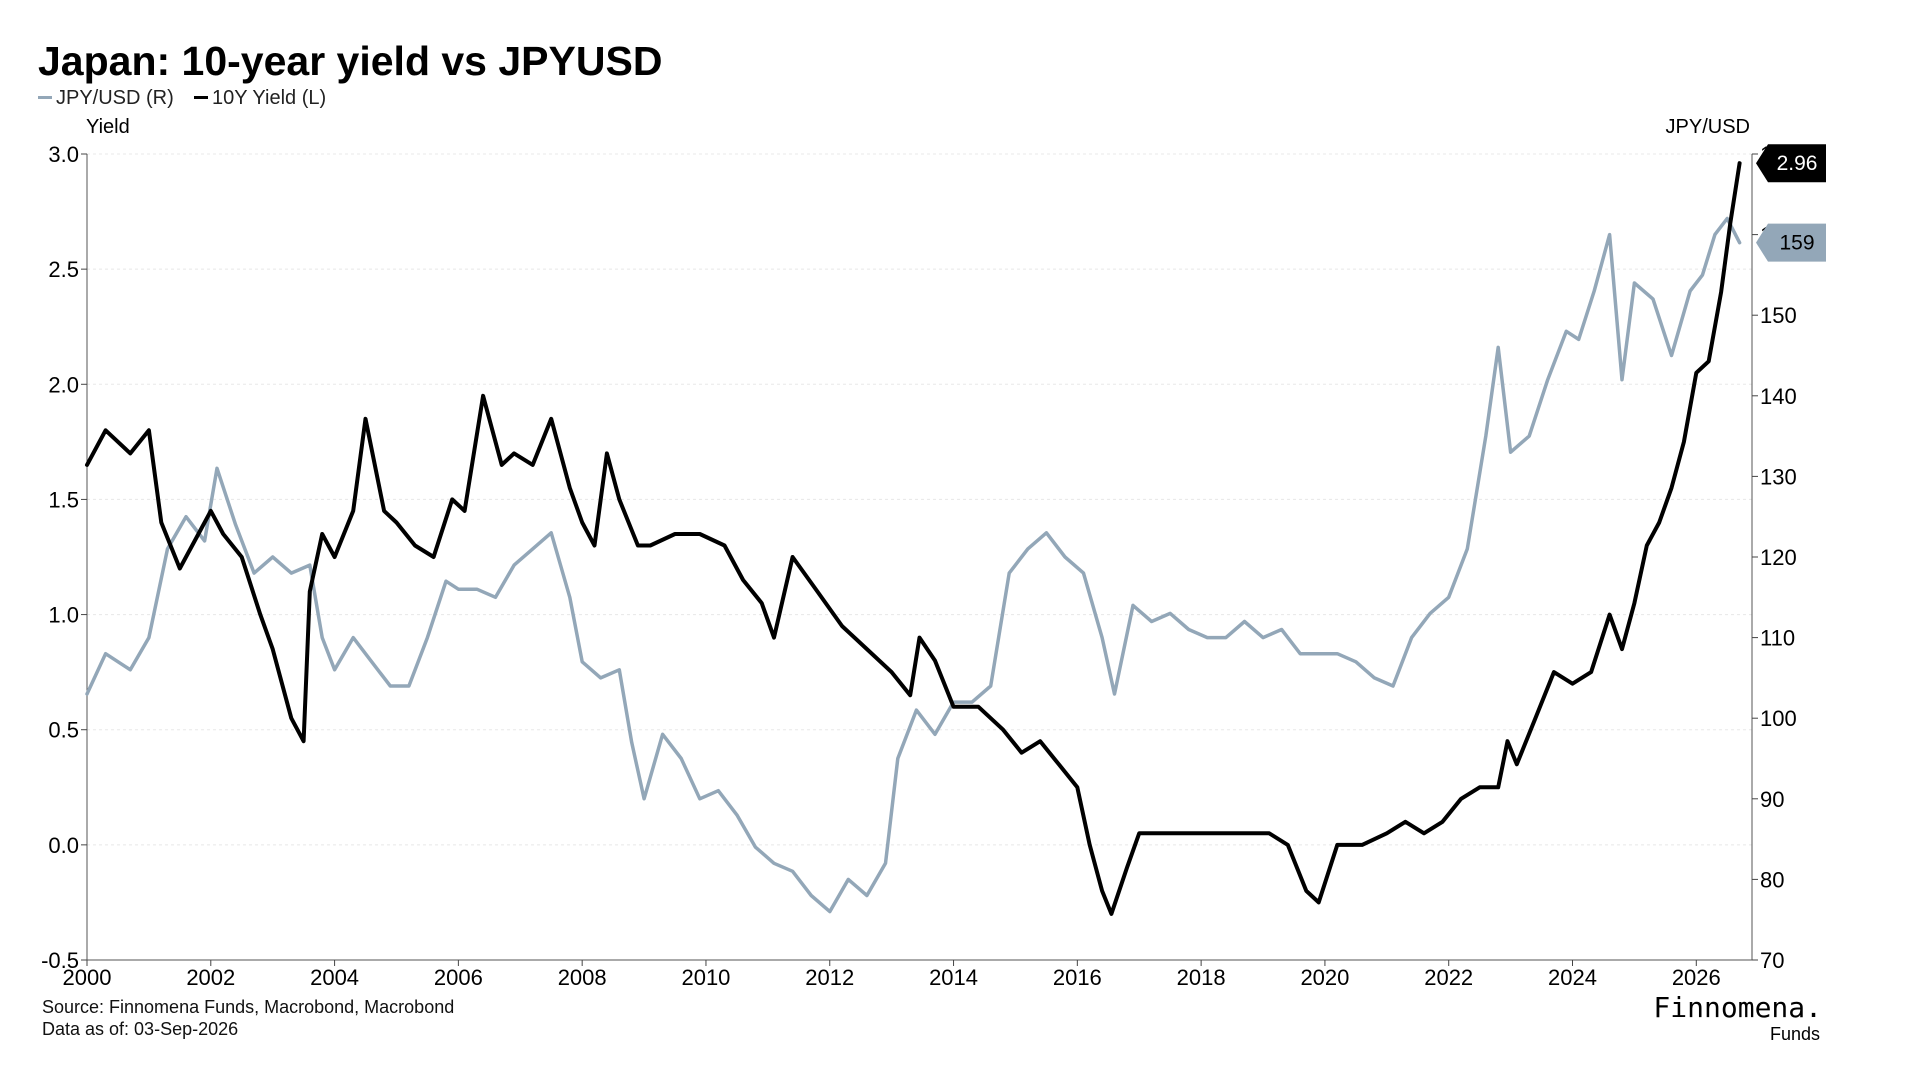  Describe the element at coordinates (1772, 799) in the screenshot. I see `y-right-tick-label: 90` at that location.